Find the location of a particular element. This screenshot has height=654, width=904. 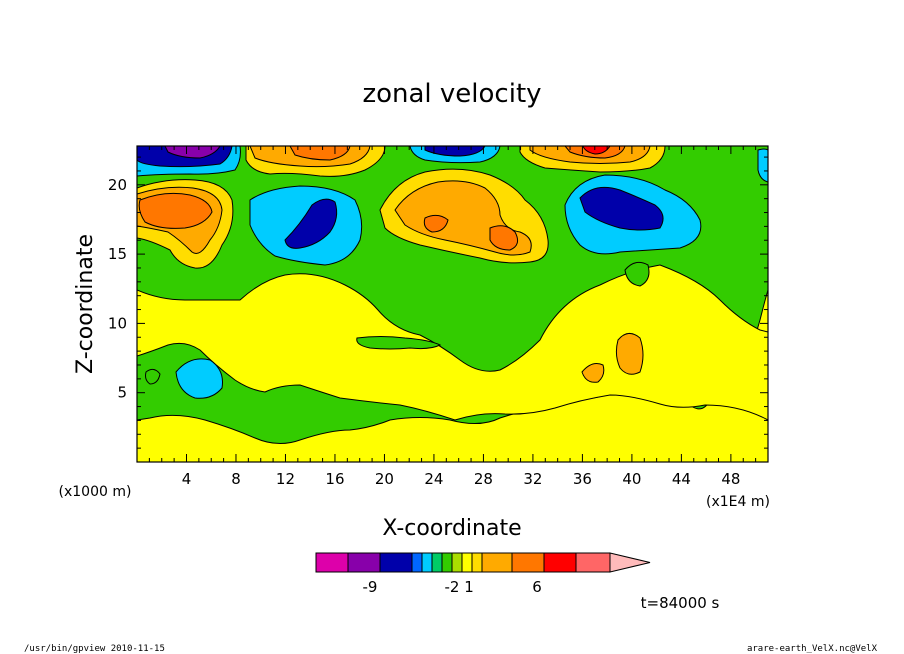

colorbar: -9 -2 1 6 is located at coordinates (483, 574).